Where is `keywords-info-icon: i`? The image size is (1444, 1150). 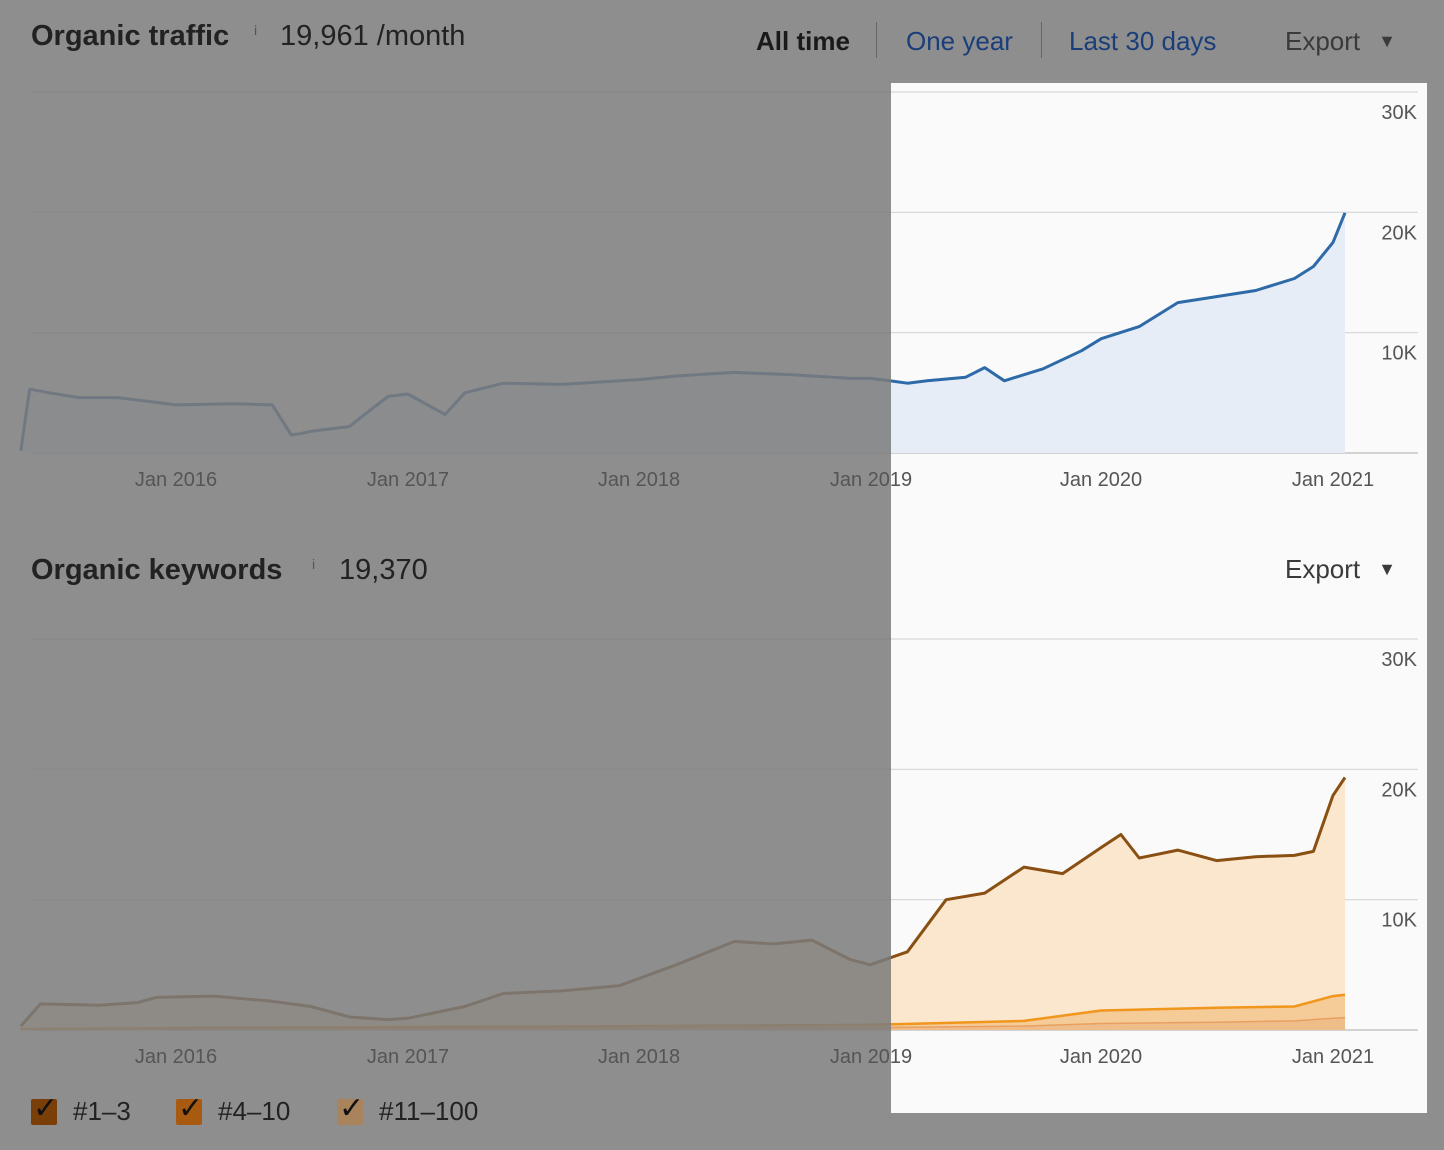
keywords-info-icon: i is located at coordinates (314, 564).